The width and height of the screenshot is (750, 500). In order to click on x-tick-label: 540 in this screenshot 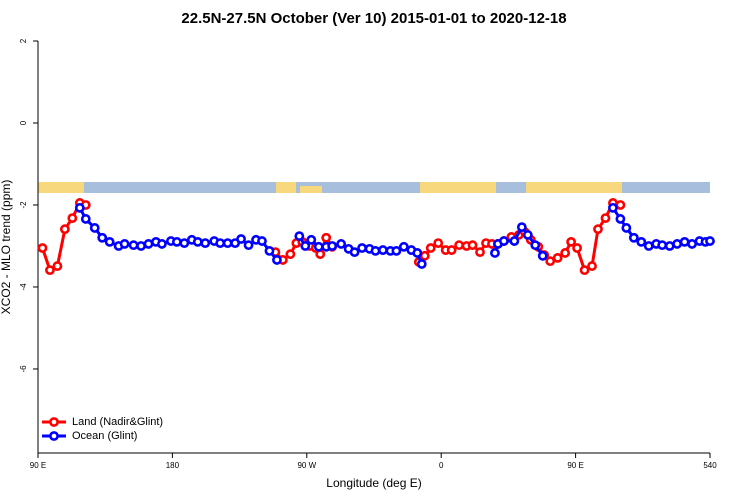, I will do `click(710, 465)`.